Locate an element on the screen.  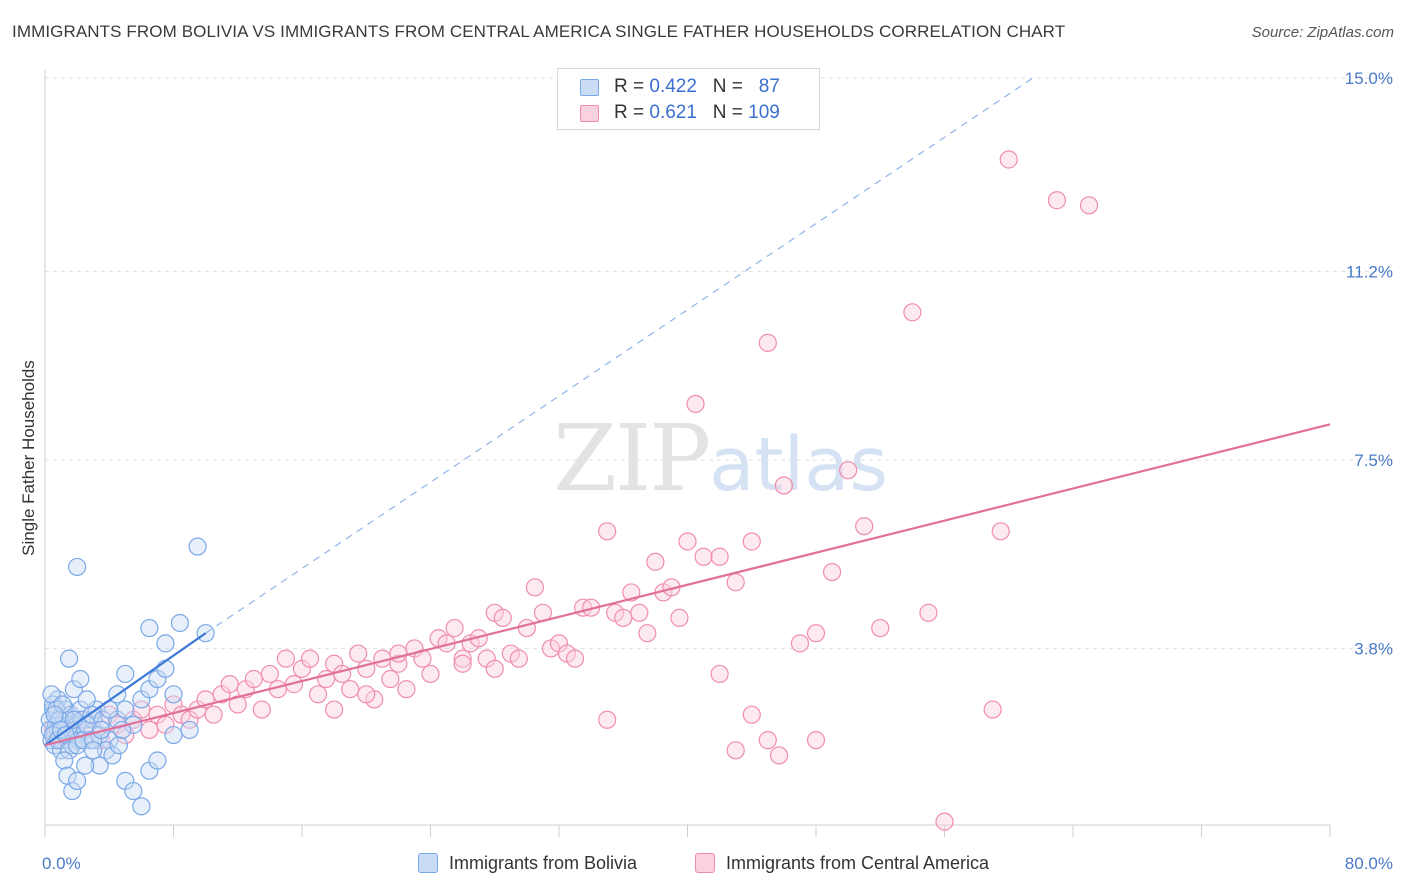
legend-text-bolivia: R = 0.422 N = 87 is located at coordinates (697, 87).